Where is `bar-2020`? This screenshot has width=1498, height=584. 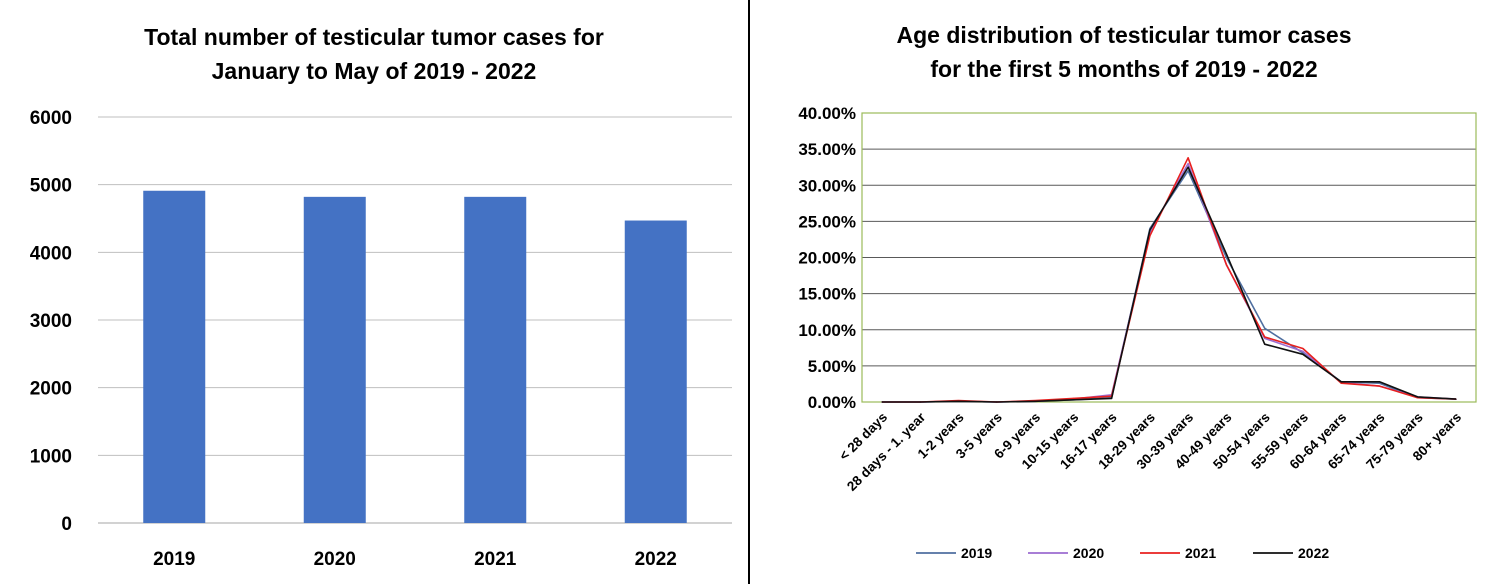 bar-2020 is located at coordinates (334, 359).